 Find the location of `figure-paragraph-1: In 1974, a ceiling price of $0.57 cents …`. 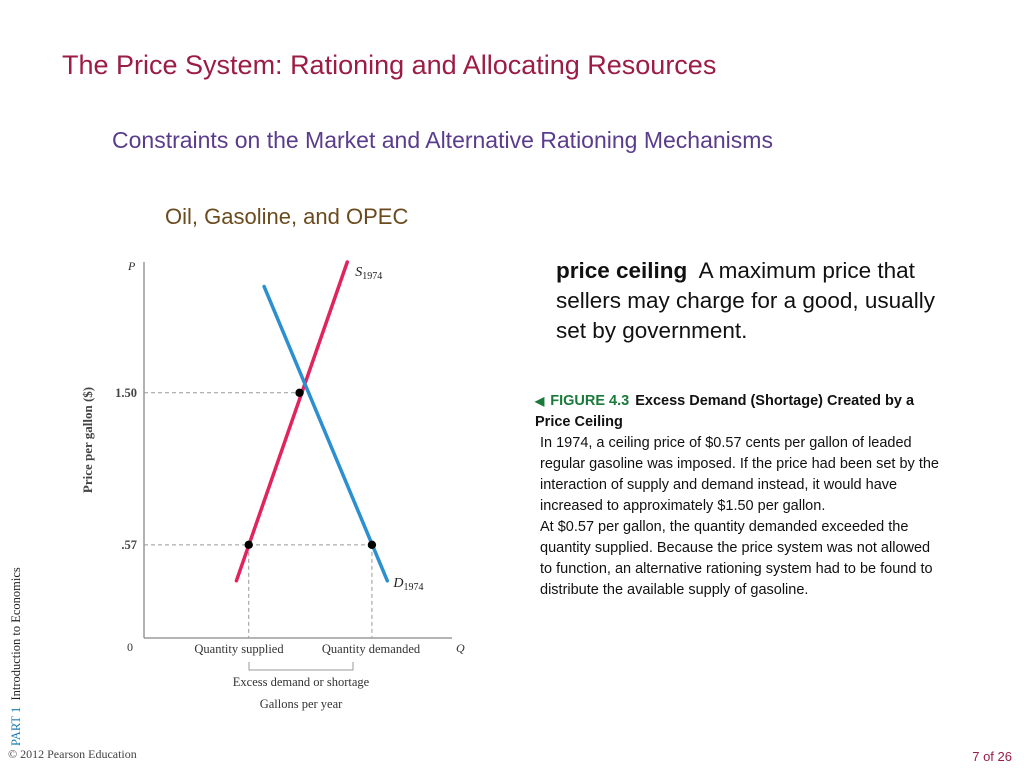

figure-paragraph-1: In 1974, a ceiling price of $0.57 cents … is located at coordinates (739, 474).